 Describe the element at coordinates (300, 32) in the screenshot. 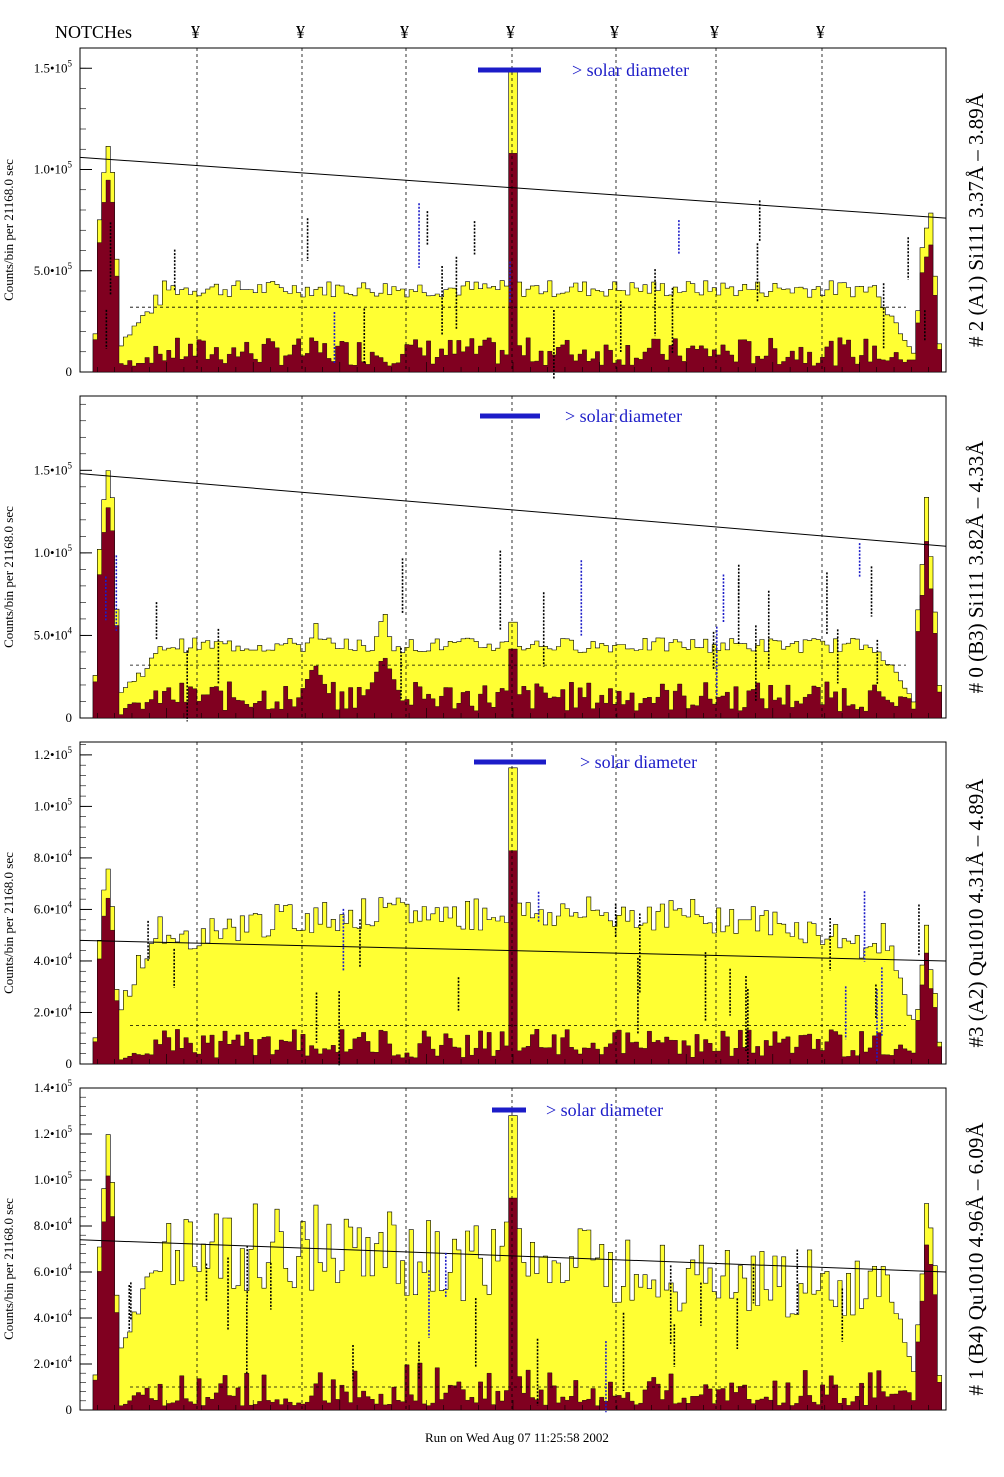

I see `notch-marker-2: ¥` at that location.